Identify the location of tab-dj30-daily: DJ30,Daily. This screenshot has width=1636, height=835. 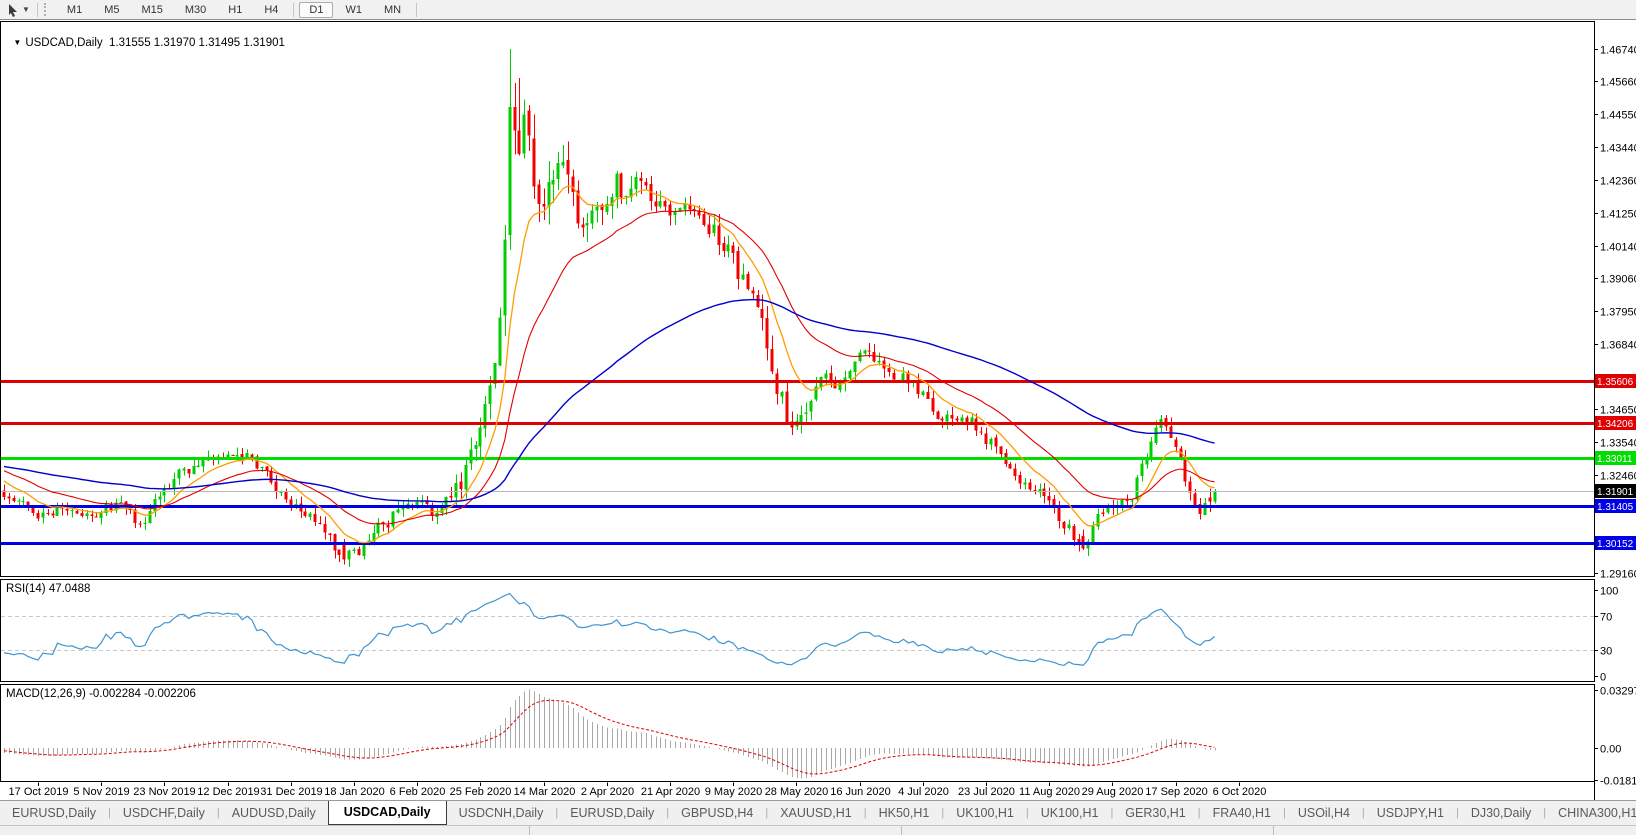
(1501, 813).